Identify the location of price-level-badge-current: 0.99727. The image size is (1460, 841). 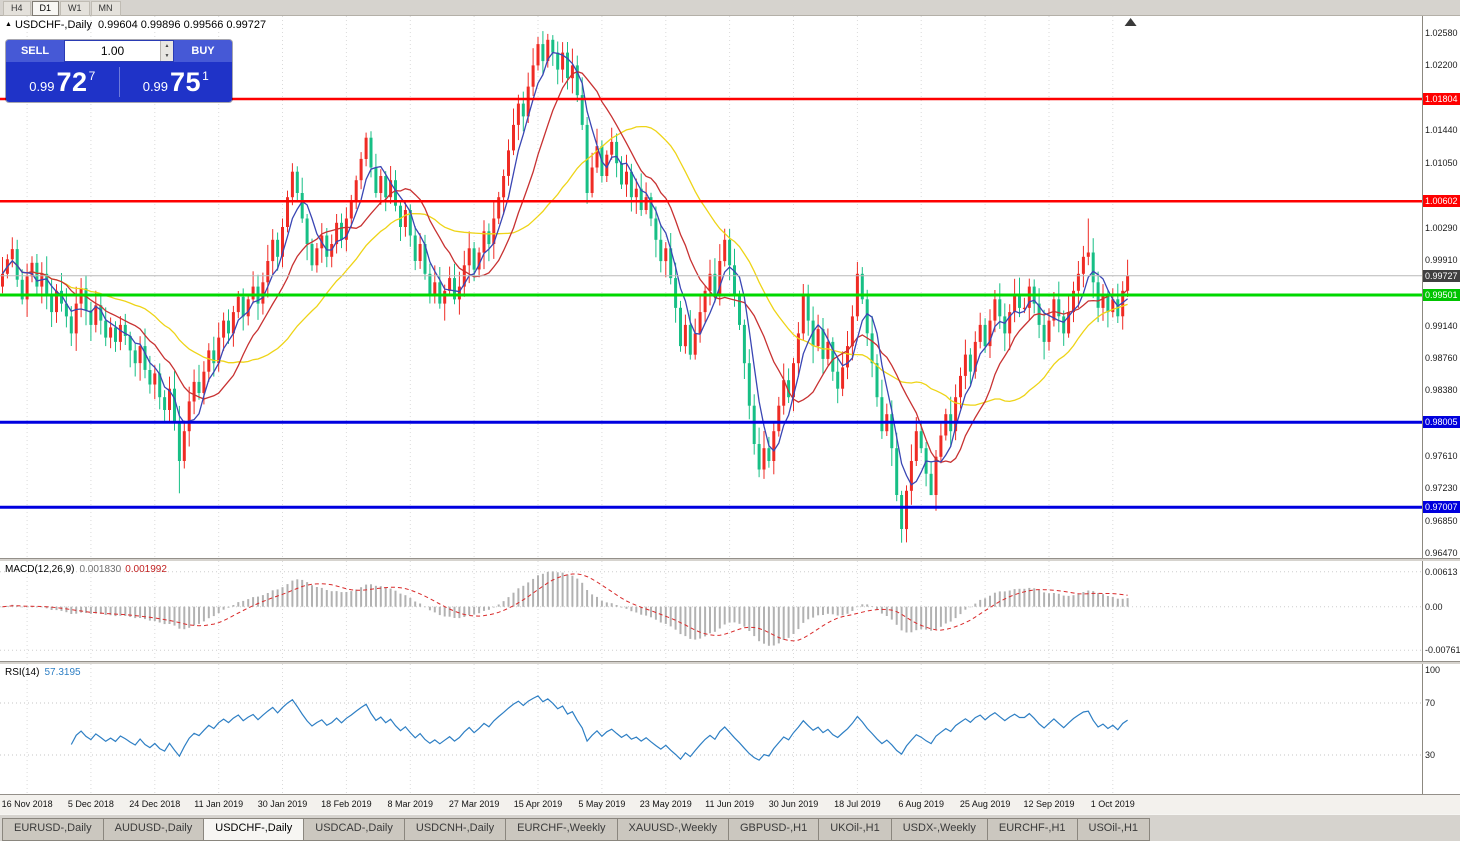
(1441, 275).